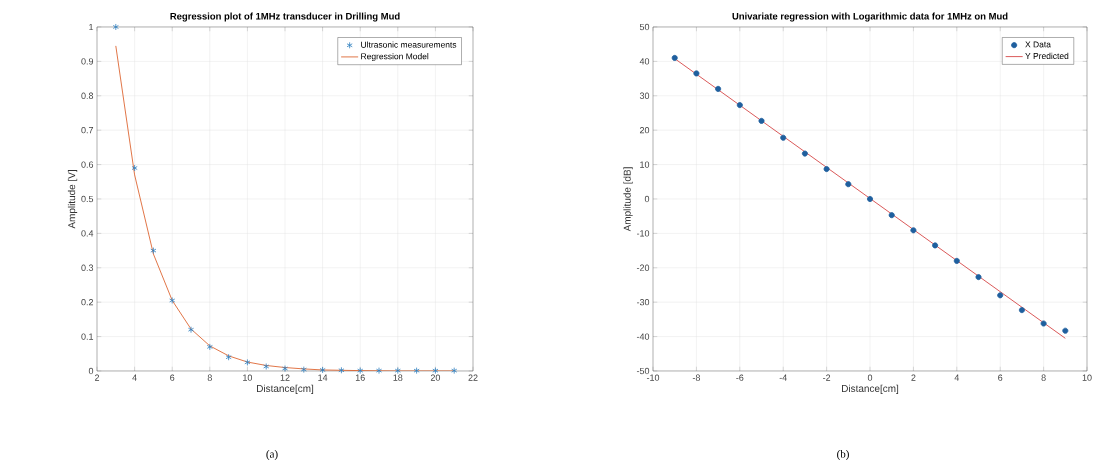 The width and height of the screenshot is (1103, 475). What do you see at coordinates (740, 377) in the screenshot?
I see `x-tick-label: -6` at bounding box center [740, 377].